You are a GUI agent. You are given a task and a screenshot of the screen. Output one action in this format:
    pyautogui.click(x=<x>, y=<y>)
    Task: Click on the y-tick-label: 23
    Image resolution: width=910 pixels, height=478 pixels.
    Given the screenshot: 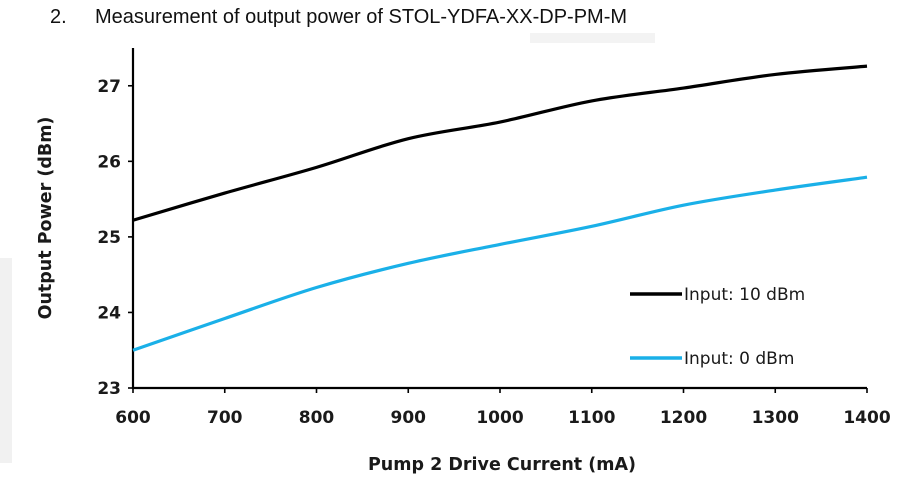 What is the action you would take?
    pyautogui.click(x=109, y=389)
    